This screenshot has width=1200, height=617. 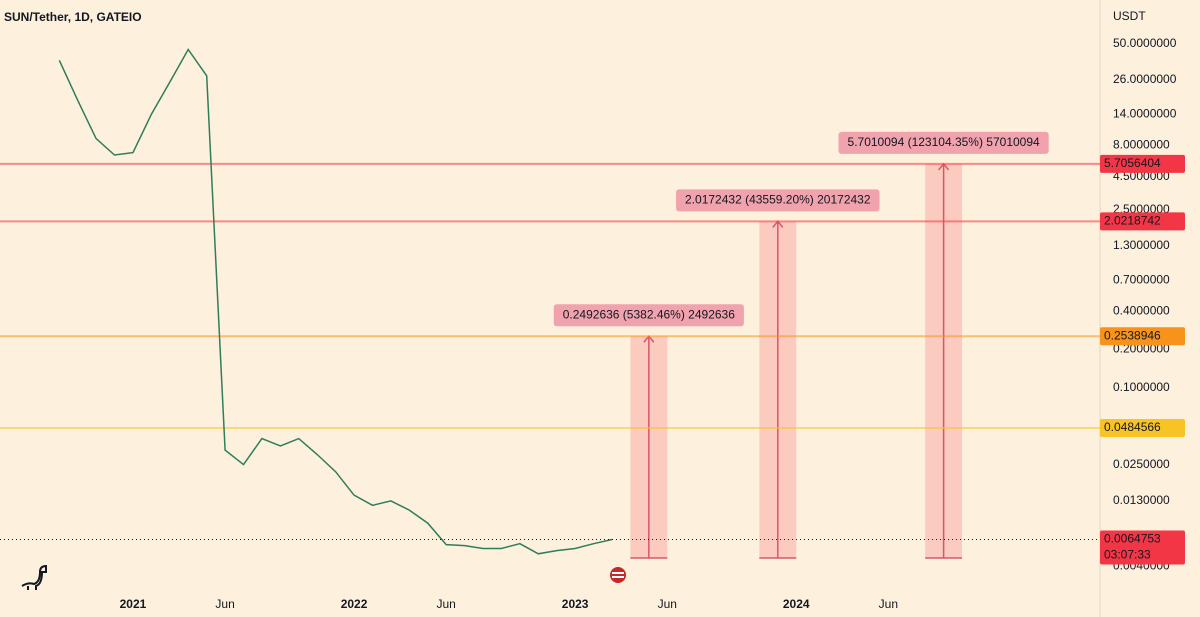 What do you see at coordinates (1141, 209) in the screenshot?
I see `y-tick-label: 2.5000000` at bounding box center [1141, 209].